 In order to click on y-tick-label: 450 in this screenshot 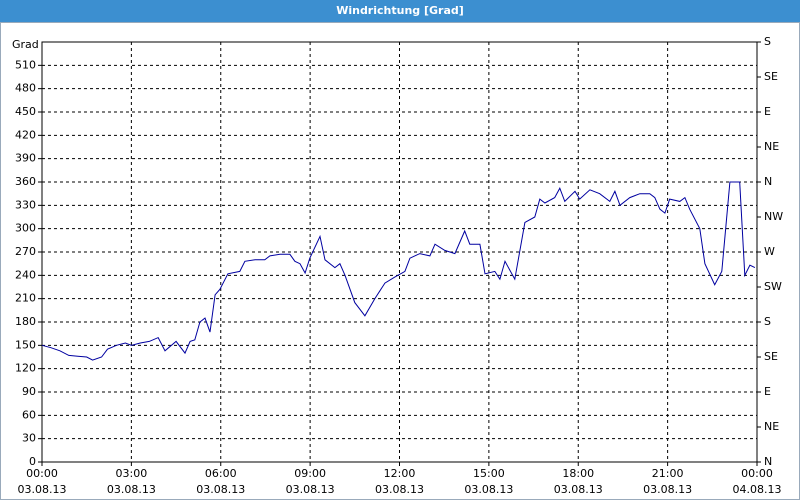, I will do `click(25, 111)`.